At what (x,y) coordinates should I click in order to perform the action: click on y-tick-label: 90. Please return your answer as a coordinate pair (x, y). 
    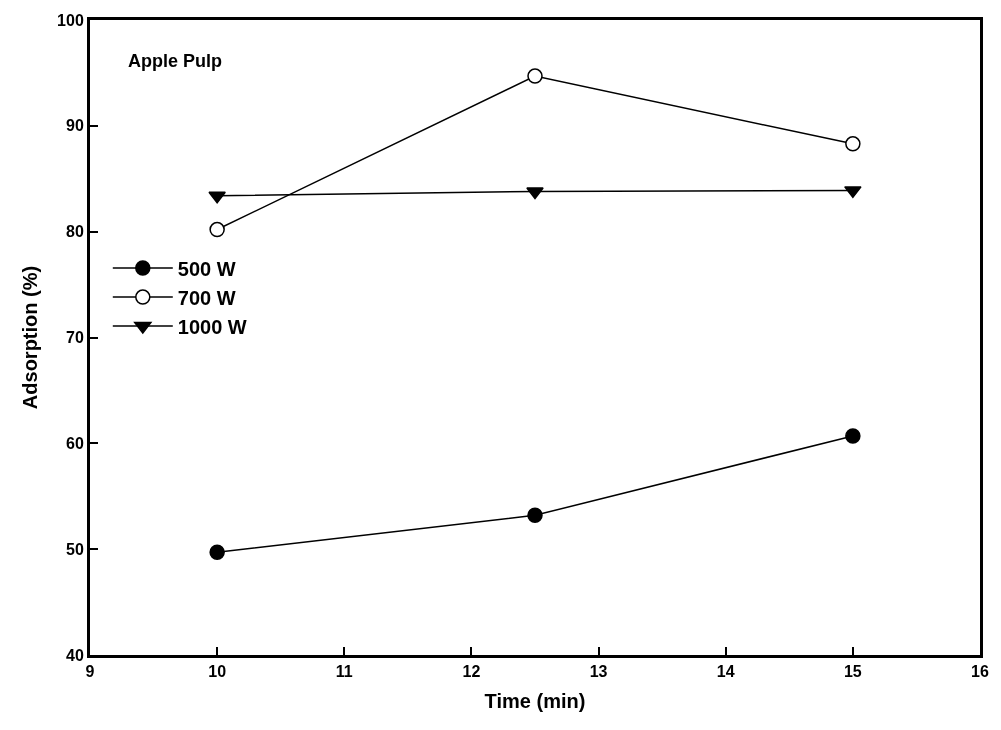
    Looking at the image, I should click on (75, 126).